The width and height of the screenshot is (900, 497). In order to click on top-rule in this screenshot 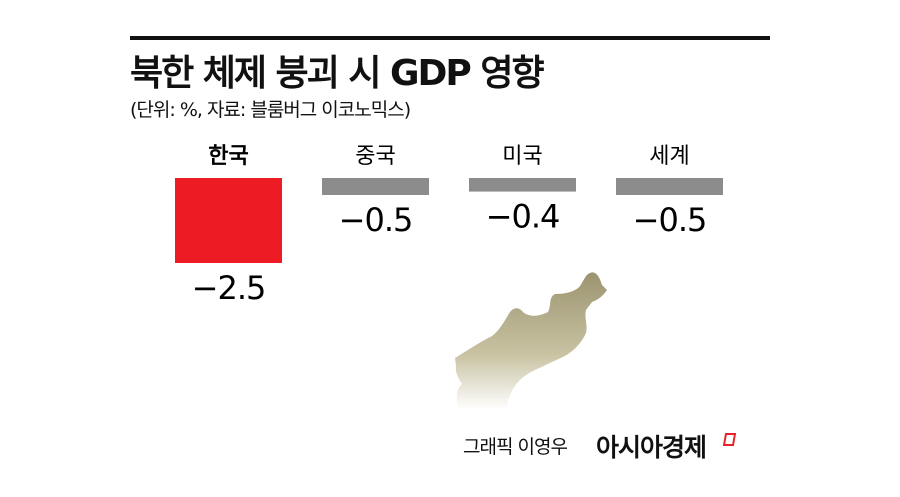, I will do `click(450, 38)`.